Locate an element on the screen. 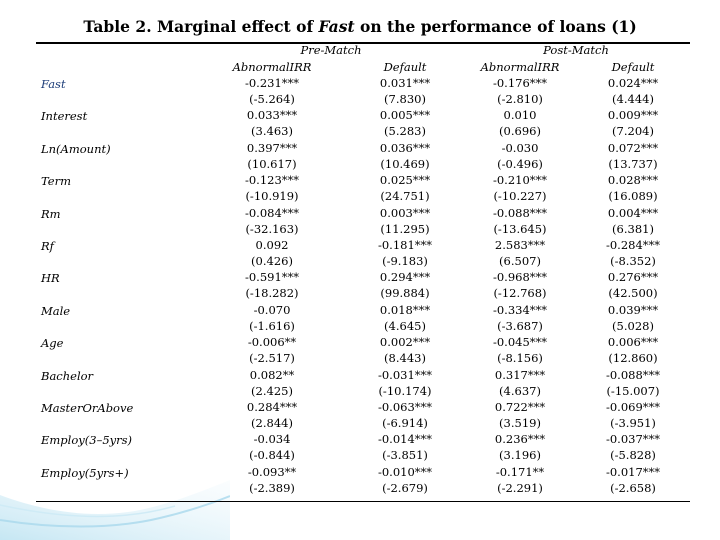  tstat-cell: (2.844) is located at coordinates (272, 423).